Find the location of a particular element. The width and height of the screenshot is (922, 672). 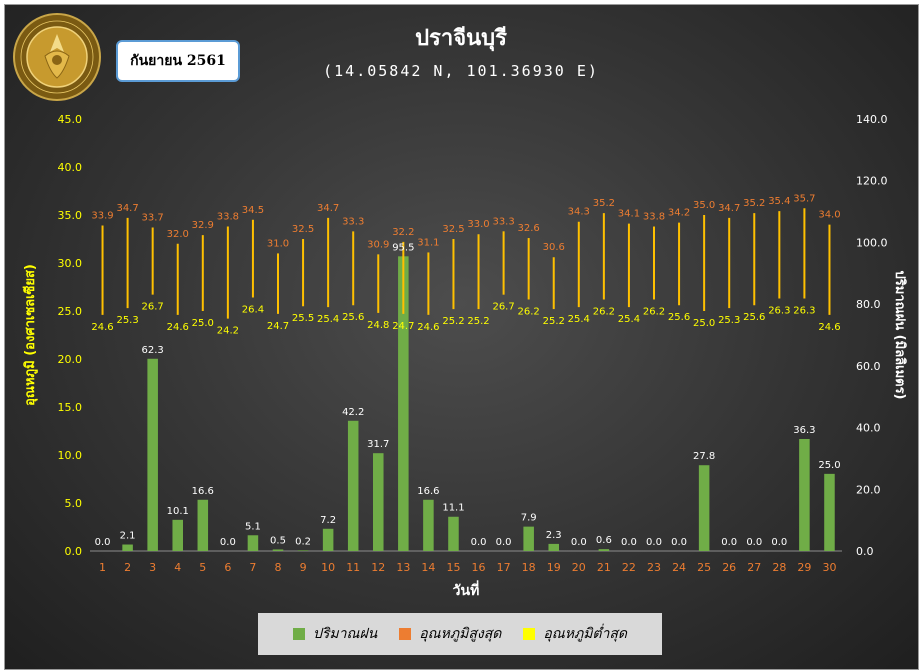

x-tick: 14 is located at coordinates (428, 567).